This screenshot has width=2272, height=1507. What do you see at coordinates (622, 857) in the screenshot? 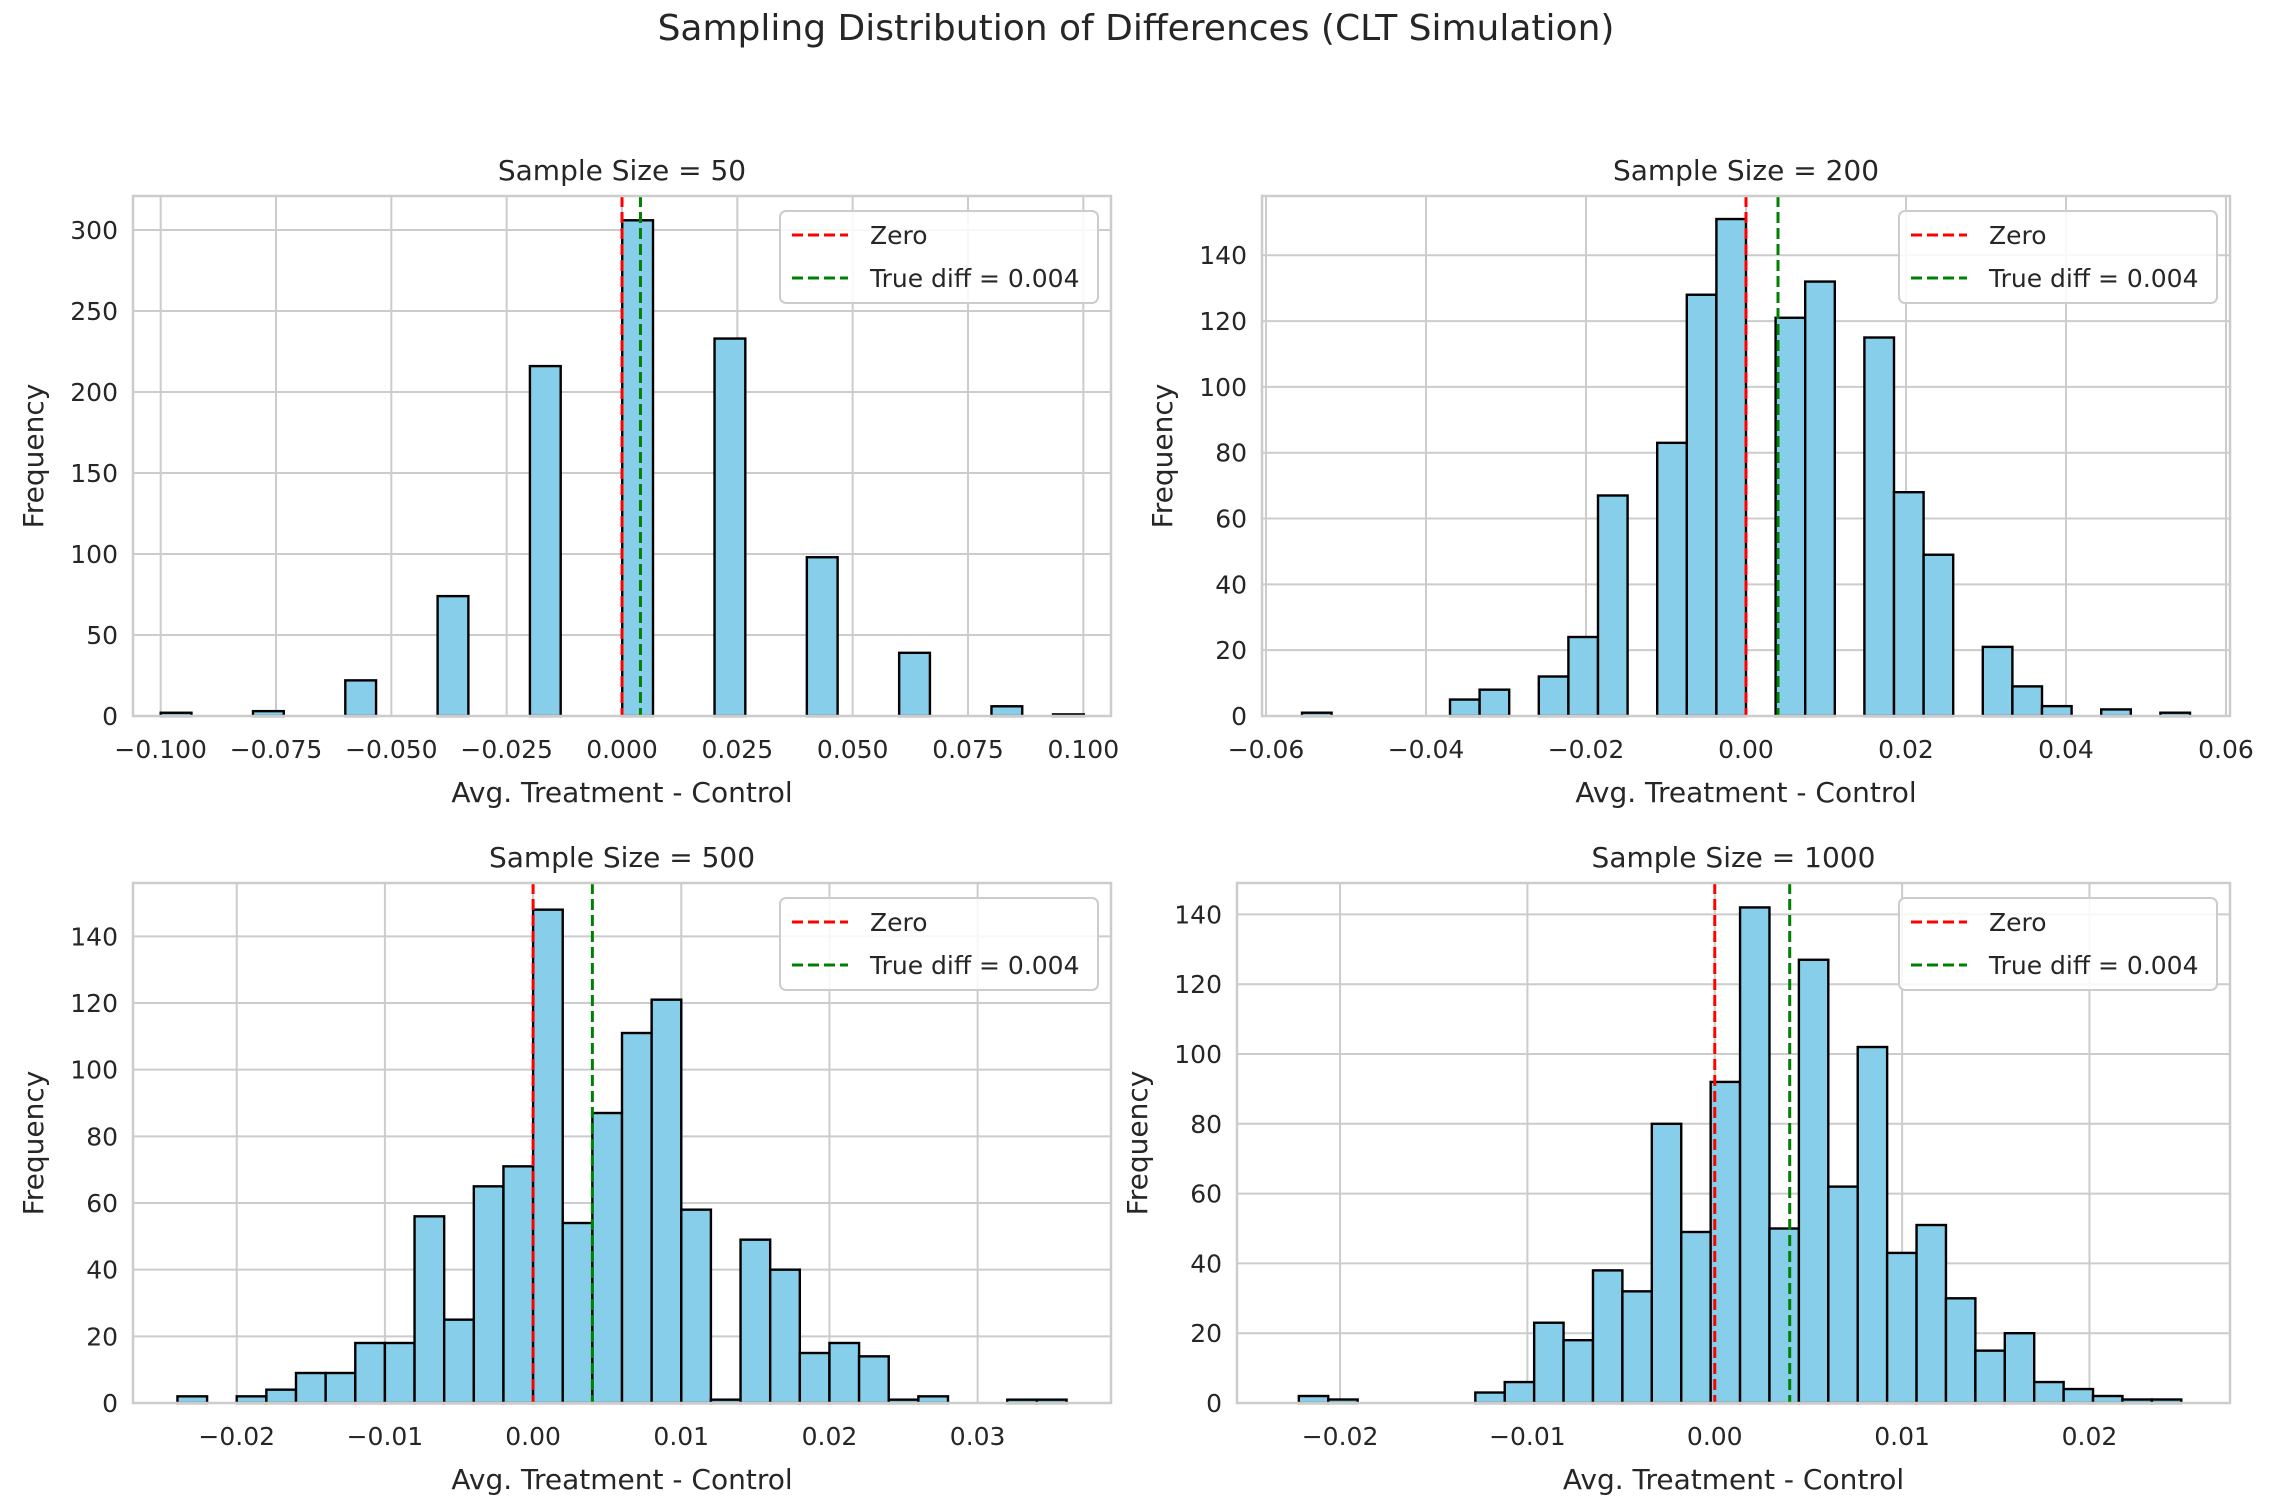
I see `subplot-title: Sample Size = 500` at bounding box center [622, 857].